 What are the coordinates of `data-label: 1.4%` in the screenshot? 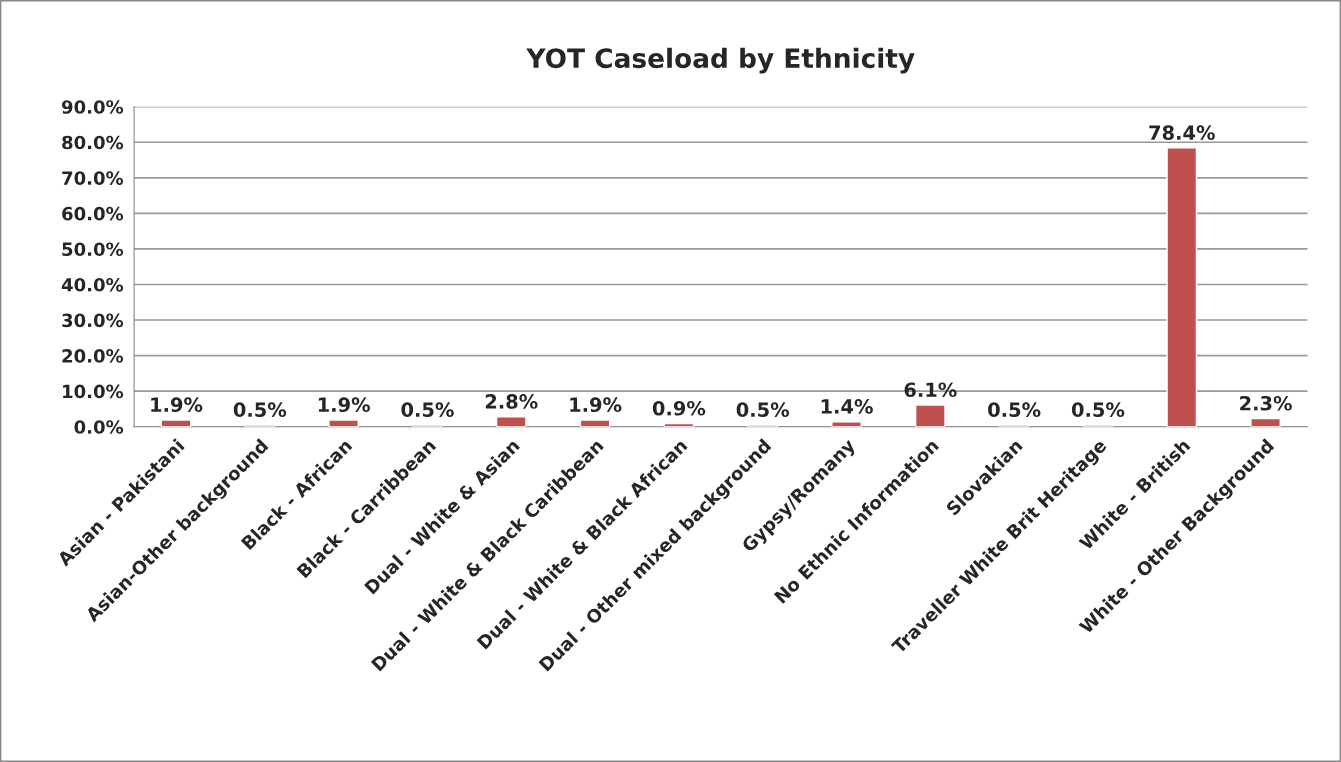 It's located at (847, 406).